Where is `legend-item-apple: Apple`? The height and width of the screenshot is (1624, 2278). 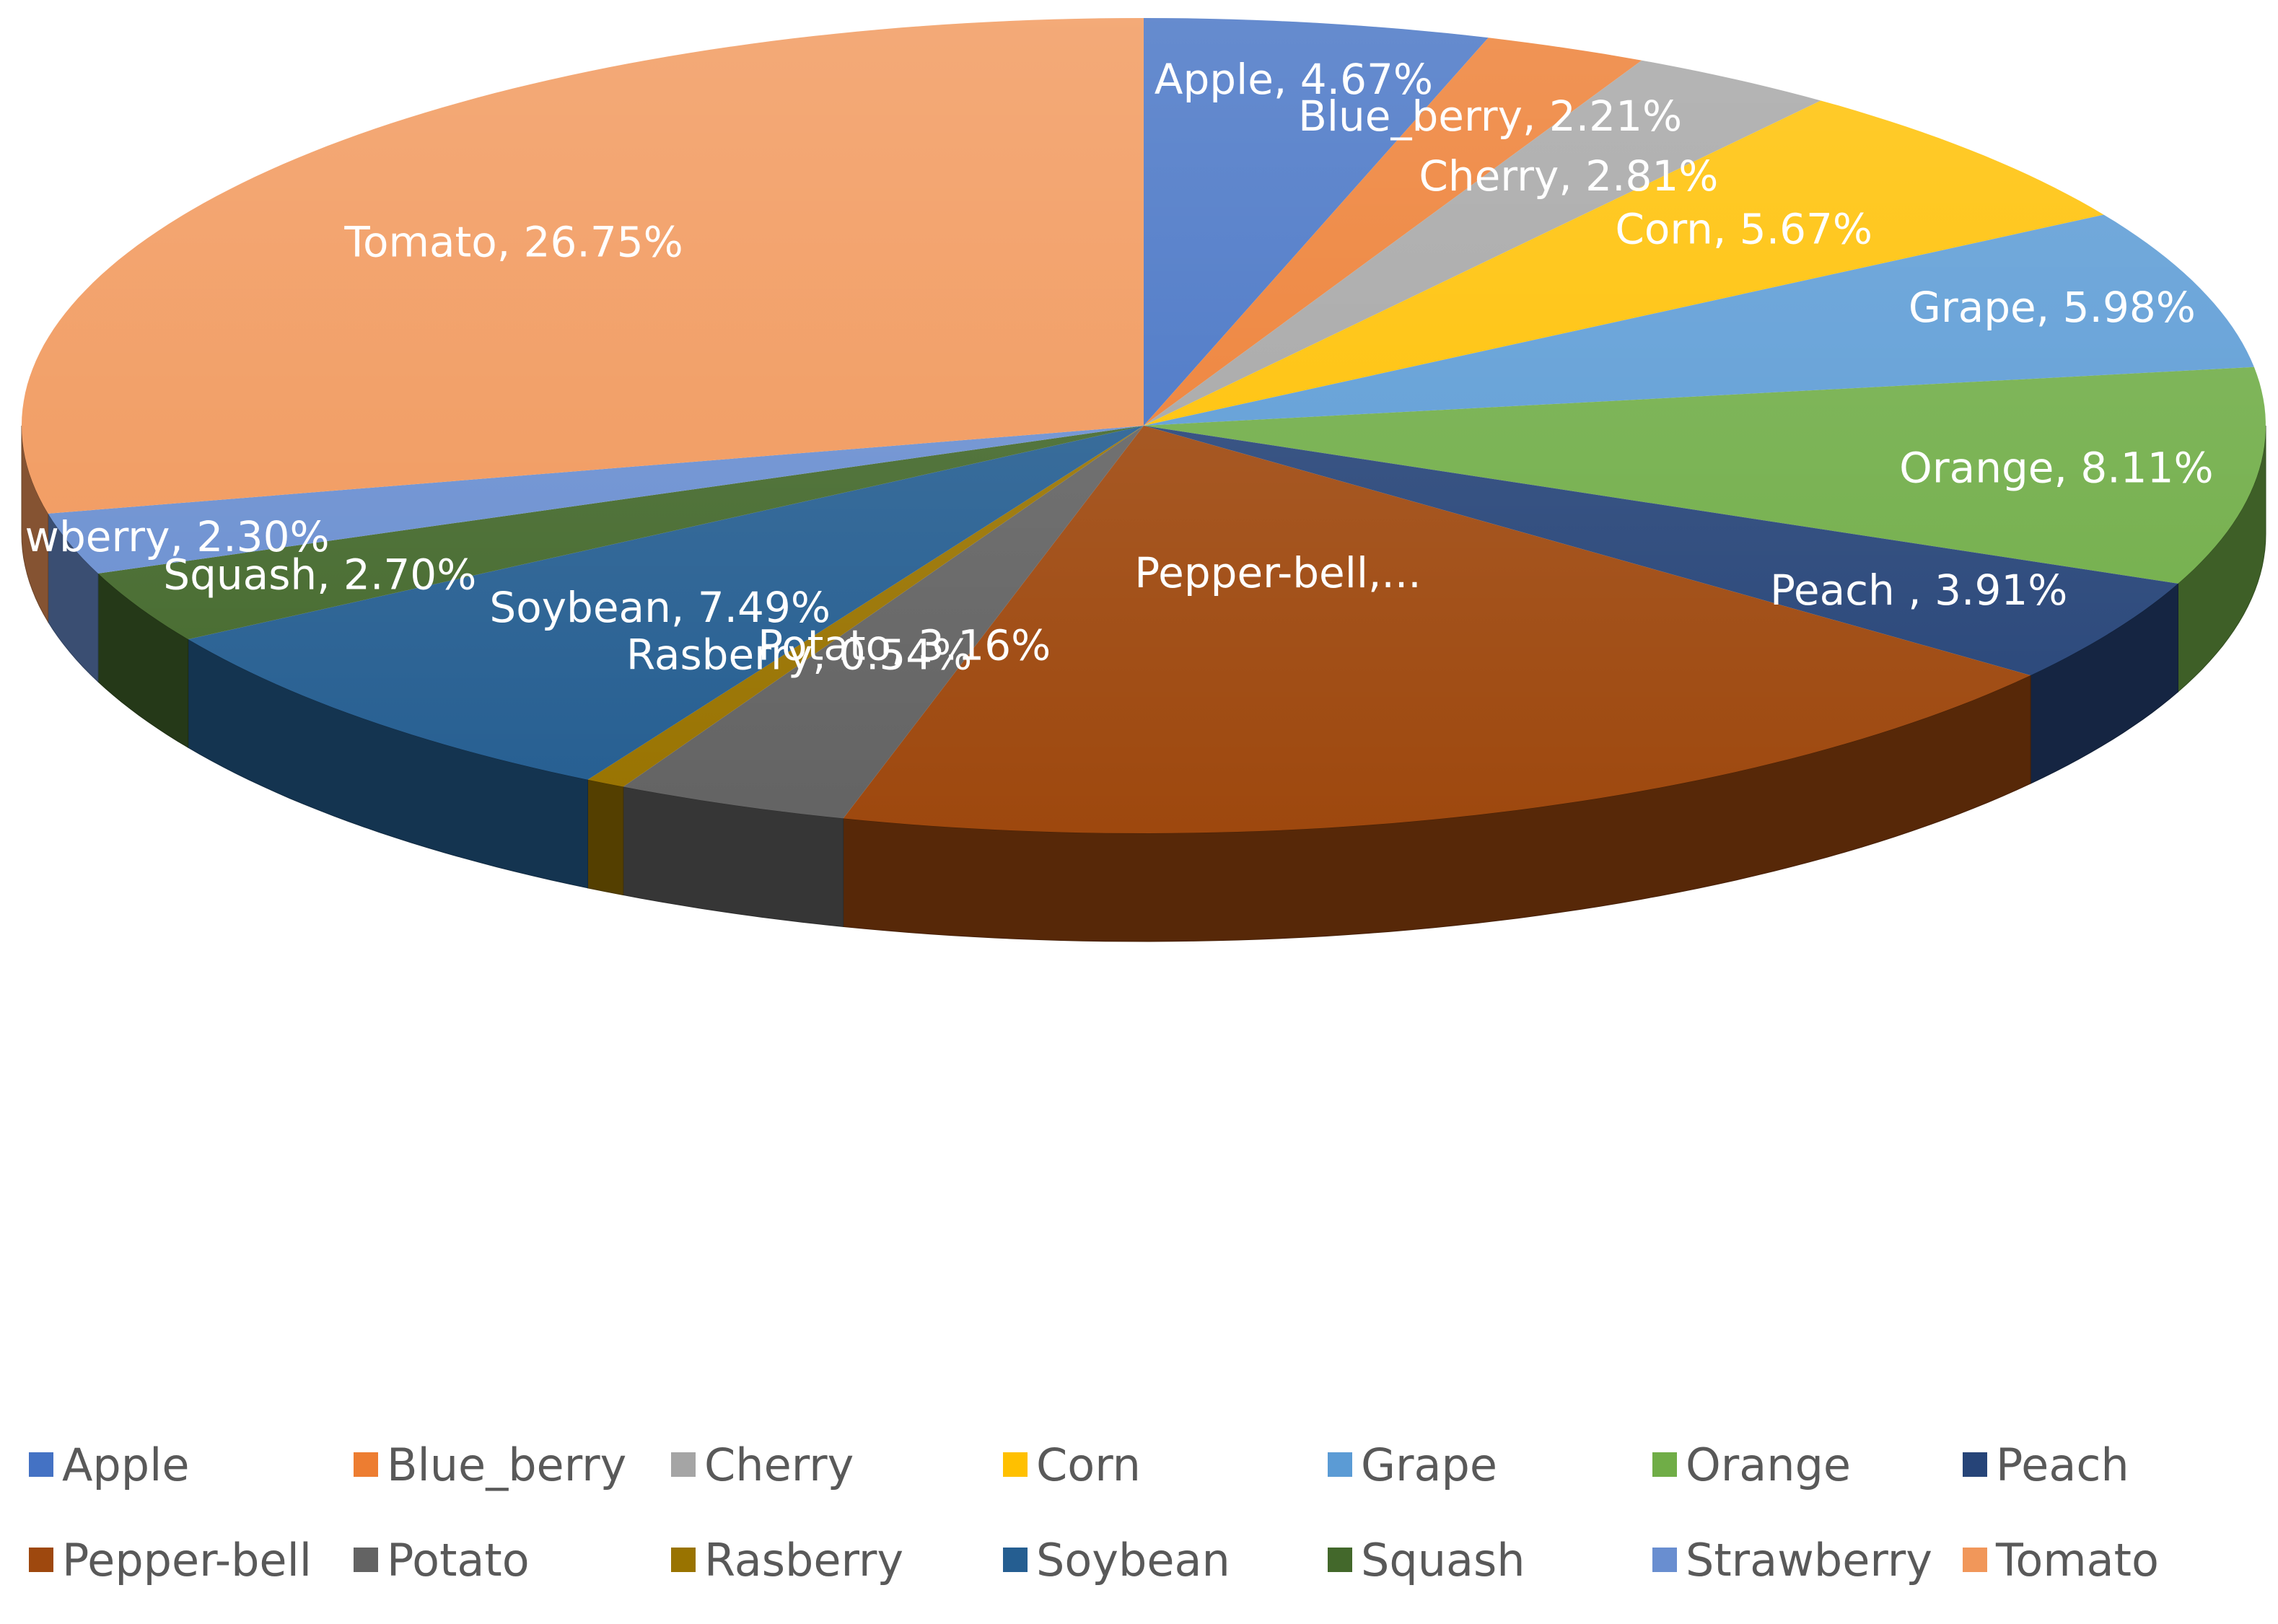 legend-item-apple: Apple is located at coordinates (109, 1464).